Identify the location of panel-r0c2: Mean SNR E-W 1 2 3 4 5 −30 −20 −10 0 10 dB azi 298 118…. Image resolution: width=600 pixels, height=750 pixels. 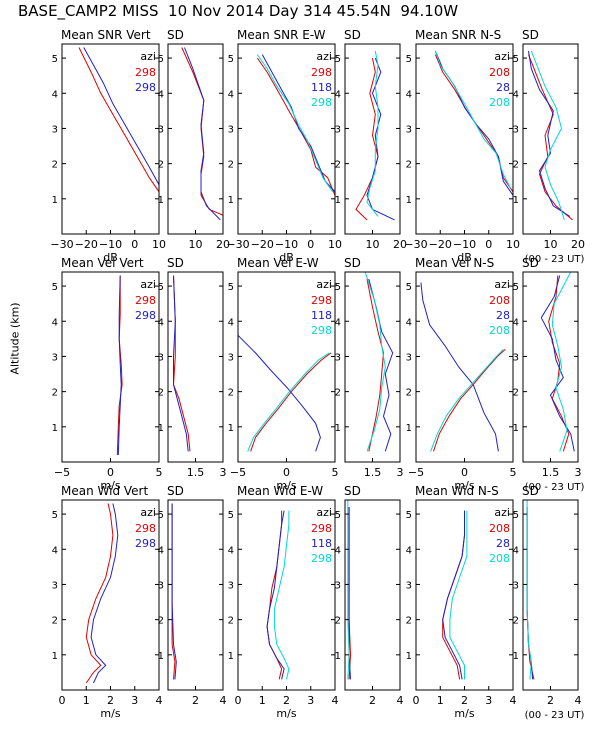
(284, 146).